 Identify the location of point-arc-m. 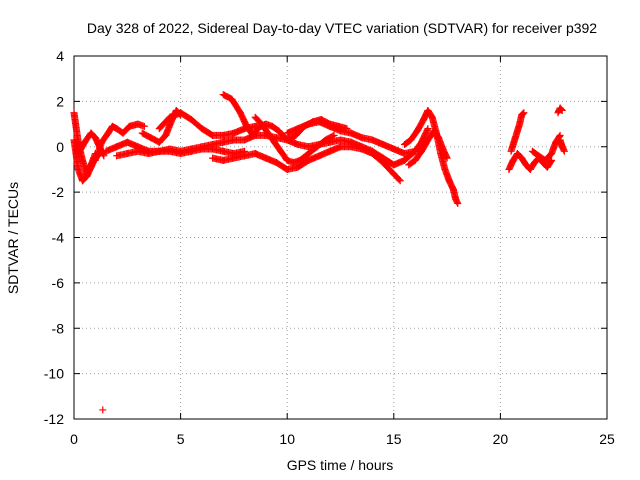
(458, 203).